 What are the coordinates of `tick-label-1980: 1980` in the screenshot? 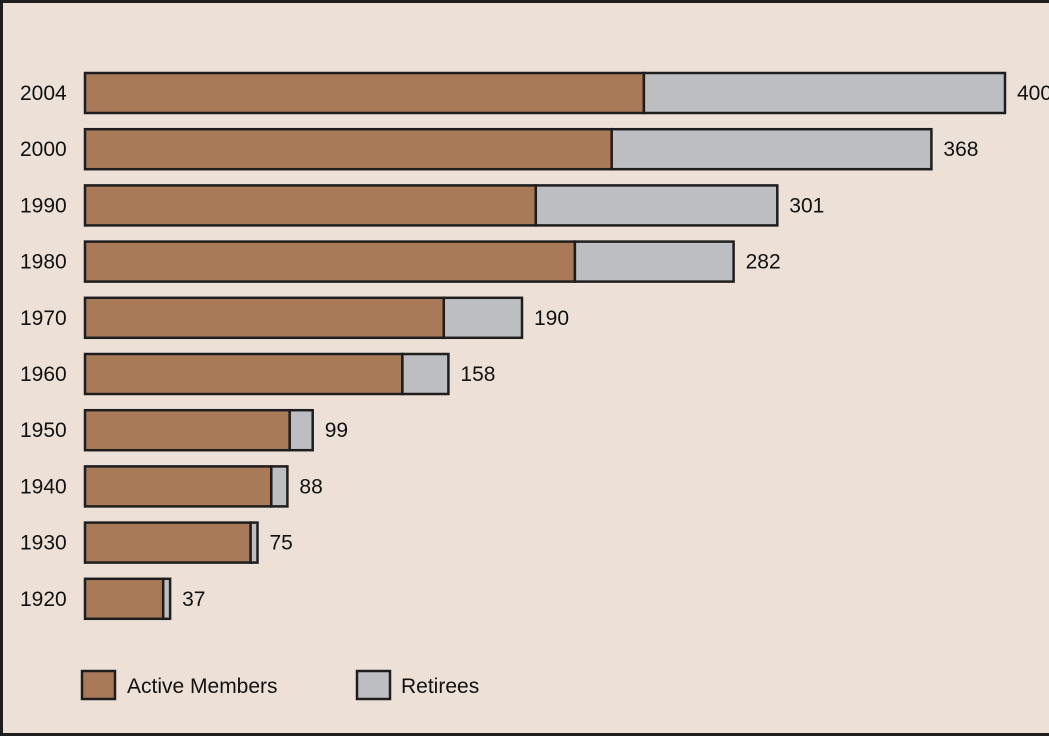 It's located at (43, 262).